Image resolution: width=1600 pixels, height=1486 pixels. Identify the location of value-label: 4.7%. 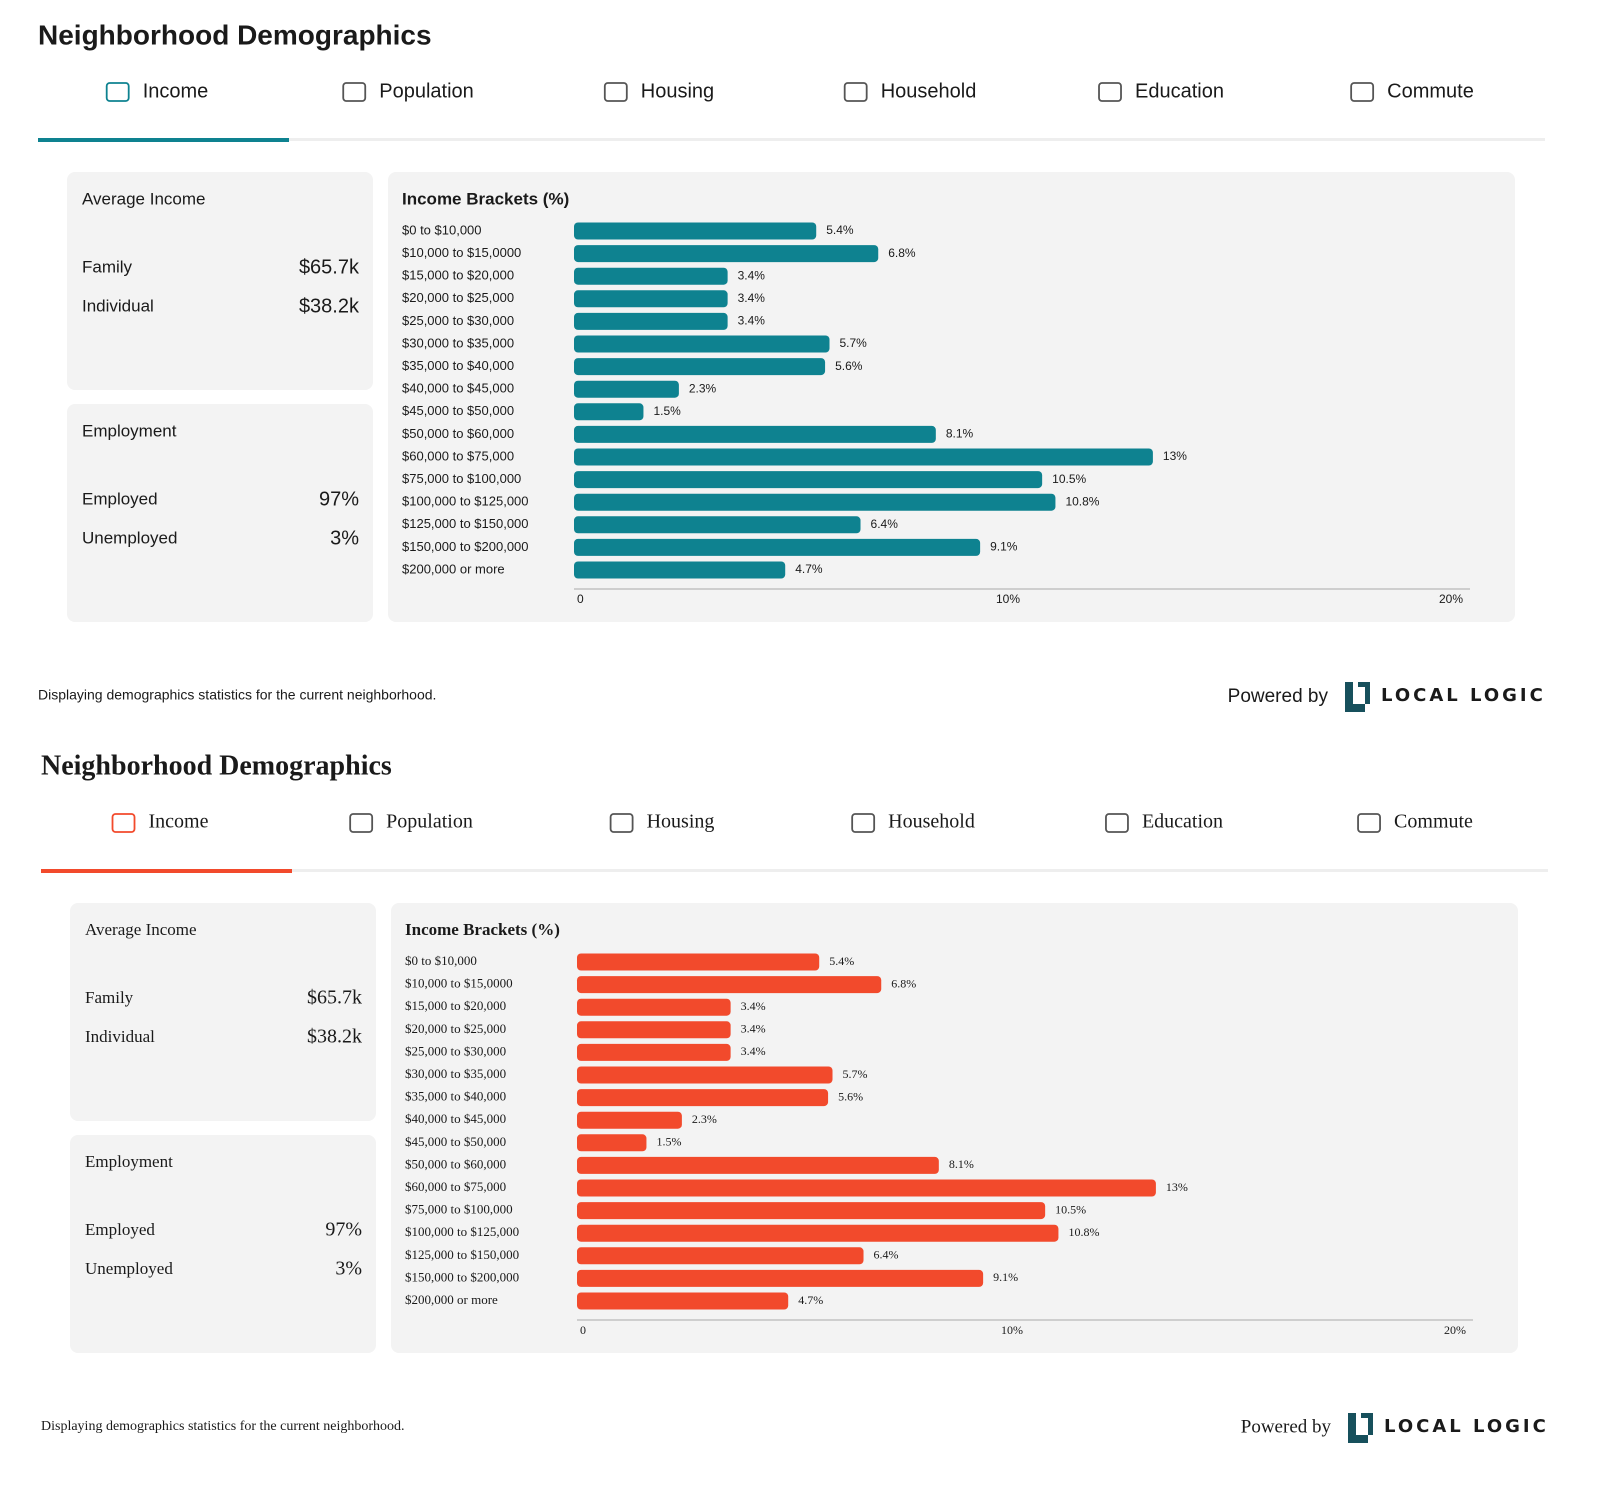
(809, 569).